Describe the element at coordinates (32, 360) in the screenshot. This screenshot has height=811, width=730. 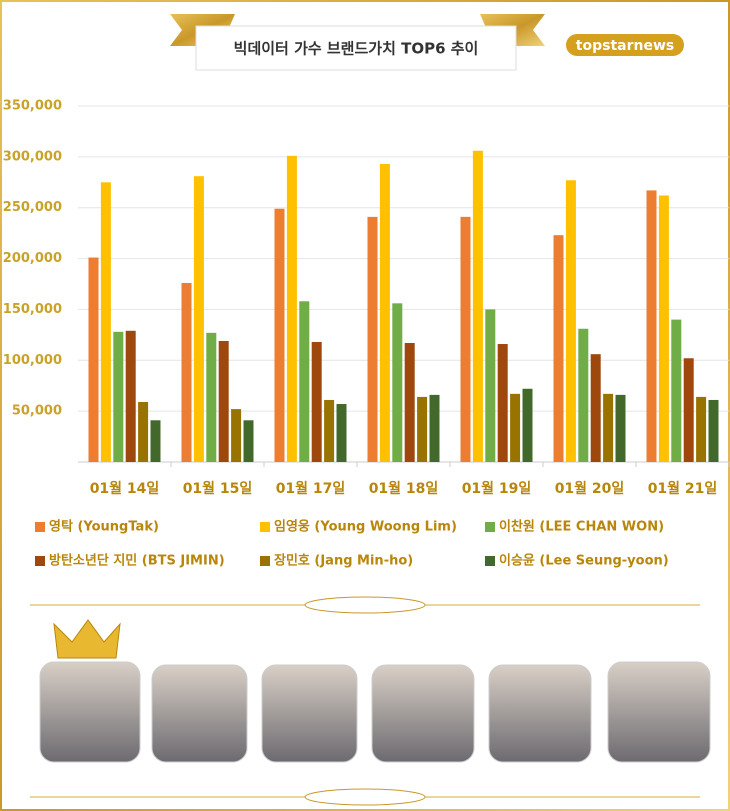
I see `y-tick-label: 100,000` at that location.